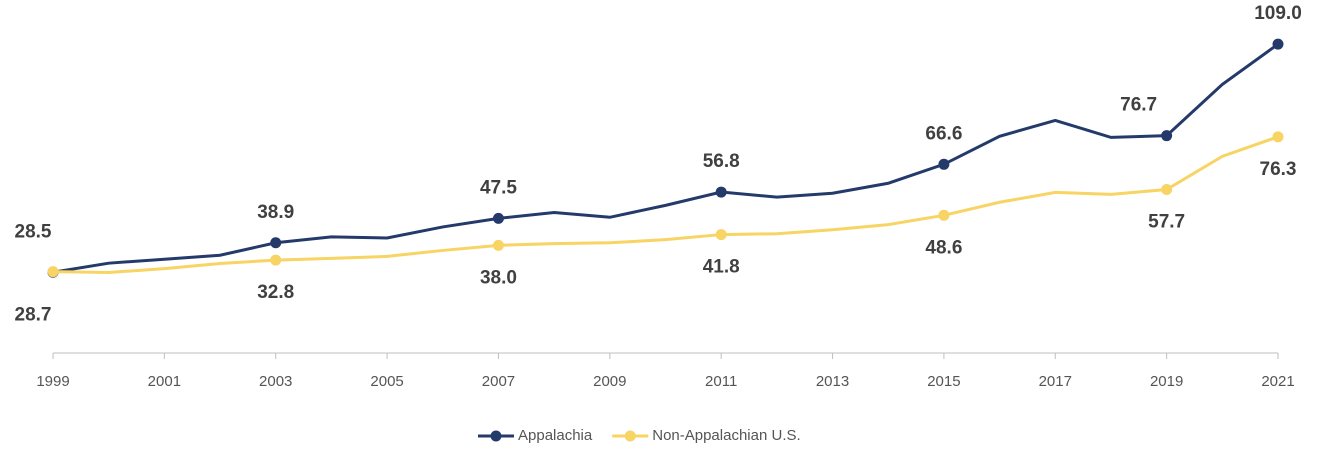 Image resolution: width=1335 pixels, height=454 pixels. What do you see at coordinates (164, 381) in the screenshot?
I see `x-tick-label: 2001` at bounding box center [164, 381].